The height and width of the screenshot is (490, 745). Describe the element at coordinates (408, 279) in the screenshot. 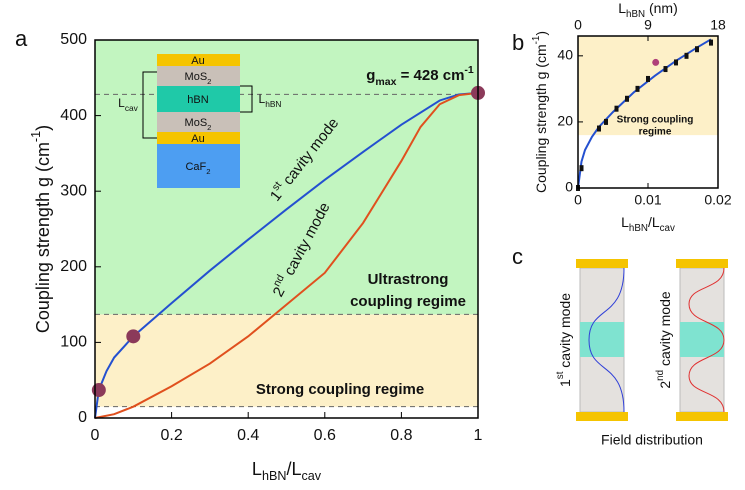

I see `region-label: Ultrastrong` at that location.